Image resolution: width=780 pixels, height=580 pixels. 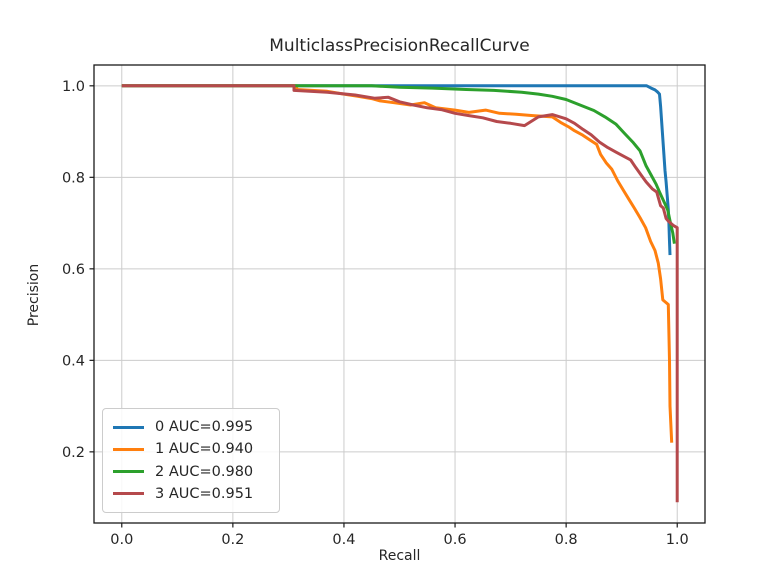 I want to click on legend-label-class-1: 1 AUC=0.940, so click(x=204, y=449).